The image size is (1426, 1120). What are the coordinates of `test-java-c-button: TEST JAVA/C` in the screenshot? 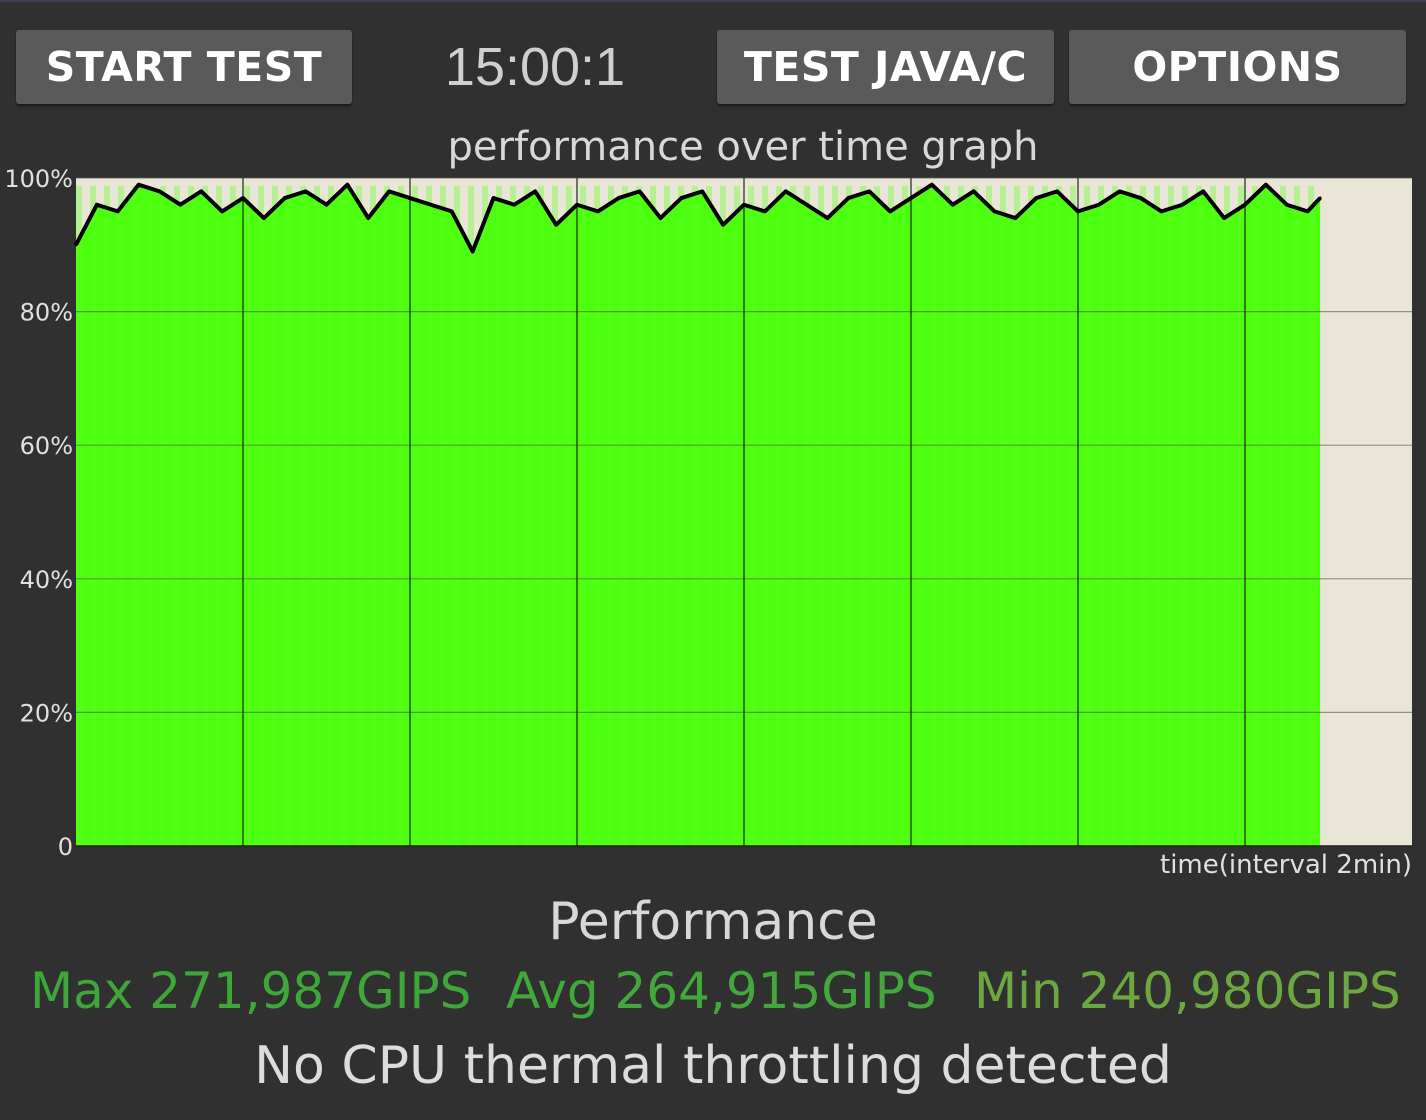 It's located at (885, 67).